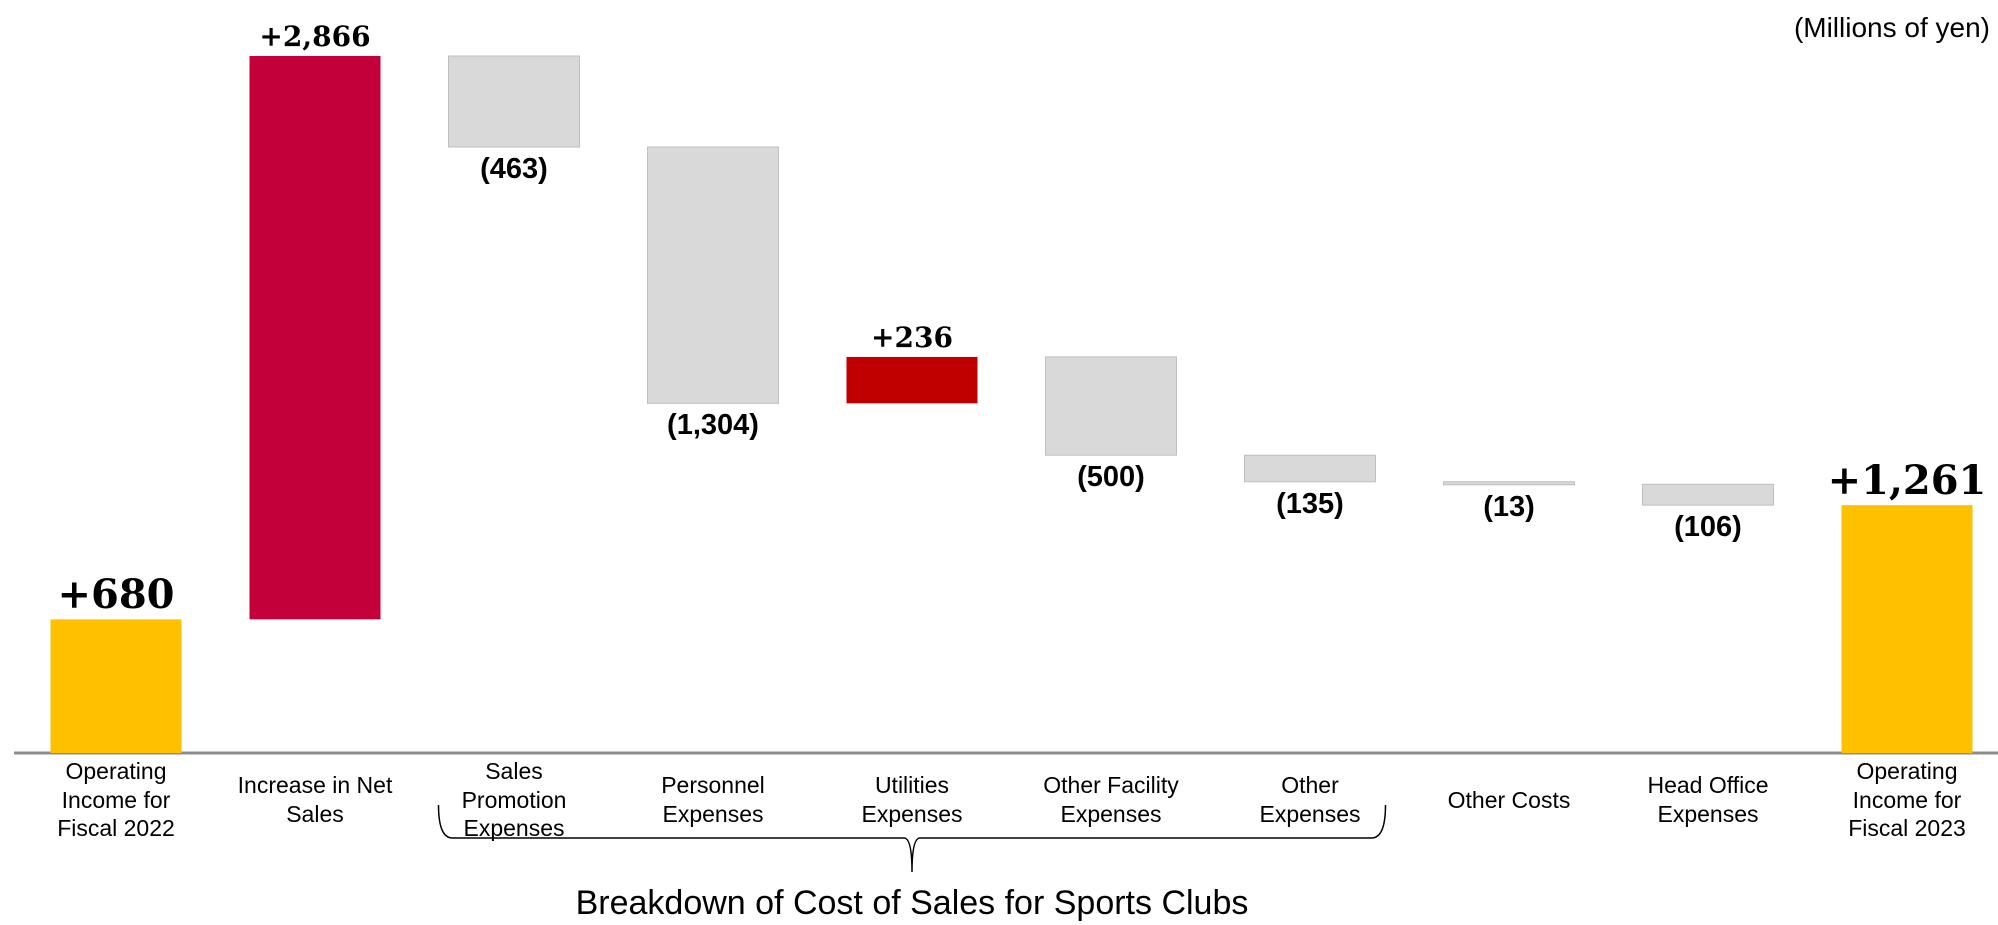 The image size is (1998, 925). Describe the element at coordinates (1891, 27) in the screenshot. I see `unit-label: (Millions of yen)` at that location.